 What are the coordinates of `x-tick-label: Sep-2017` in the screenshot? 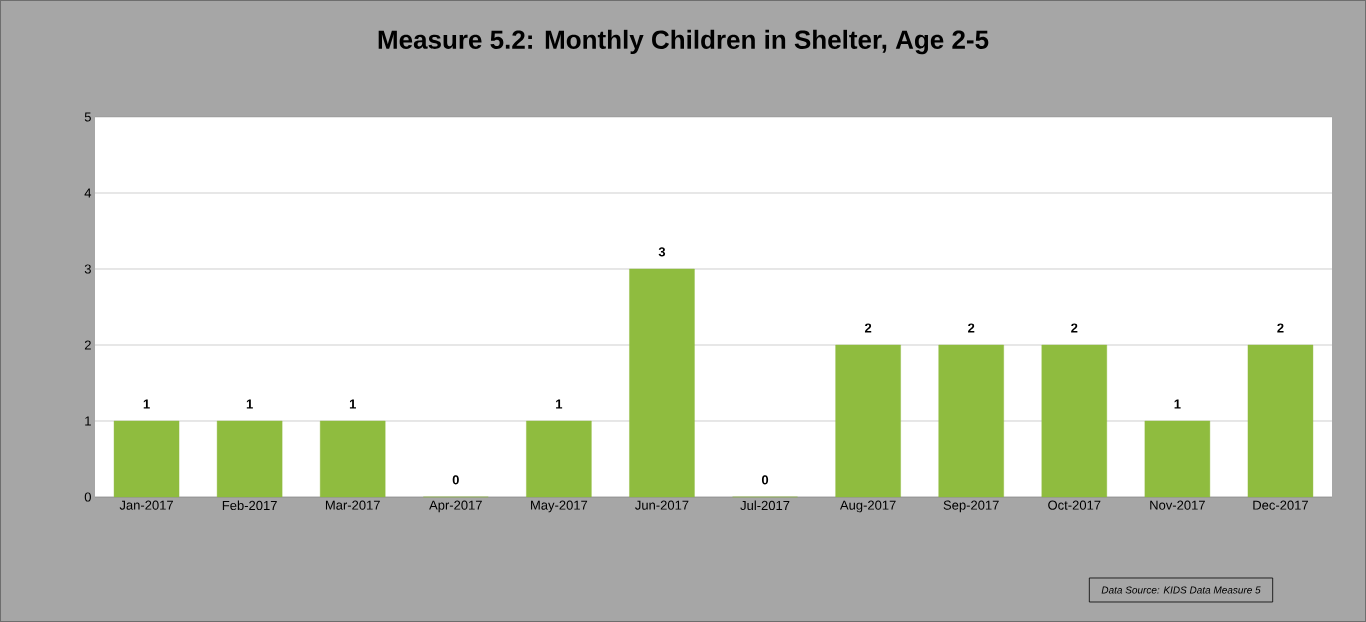 It's located at (971, 506).